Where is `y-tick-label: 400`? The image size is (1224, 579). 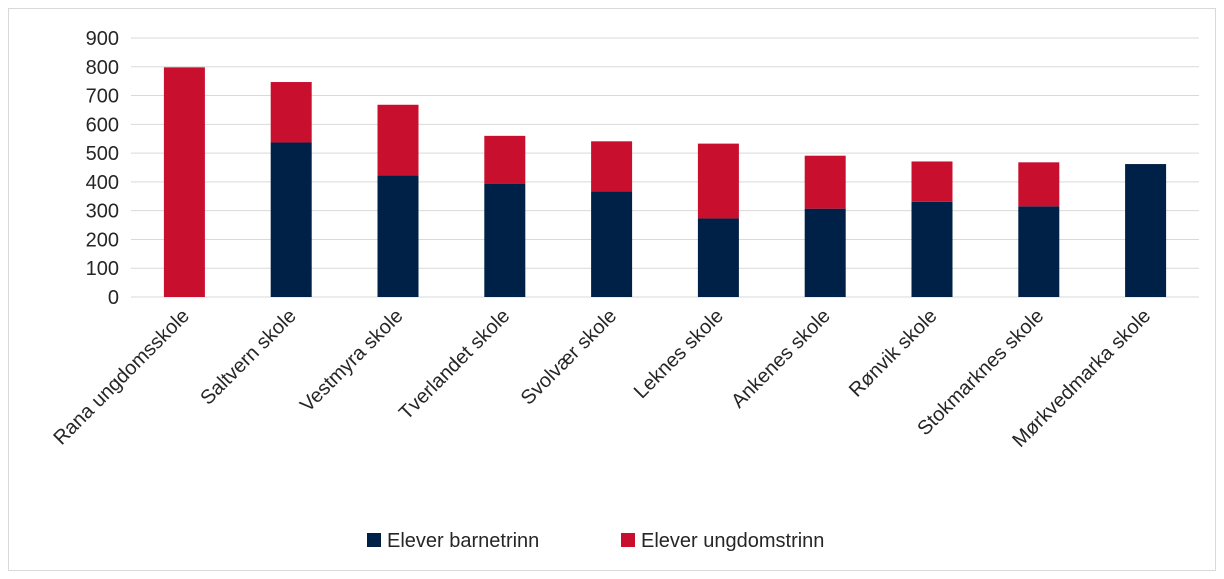
y-tick-label: 400 is located at coordinates (102, 183).